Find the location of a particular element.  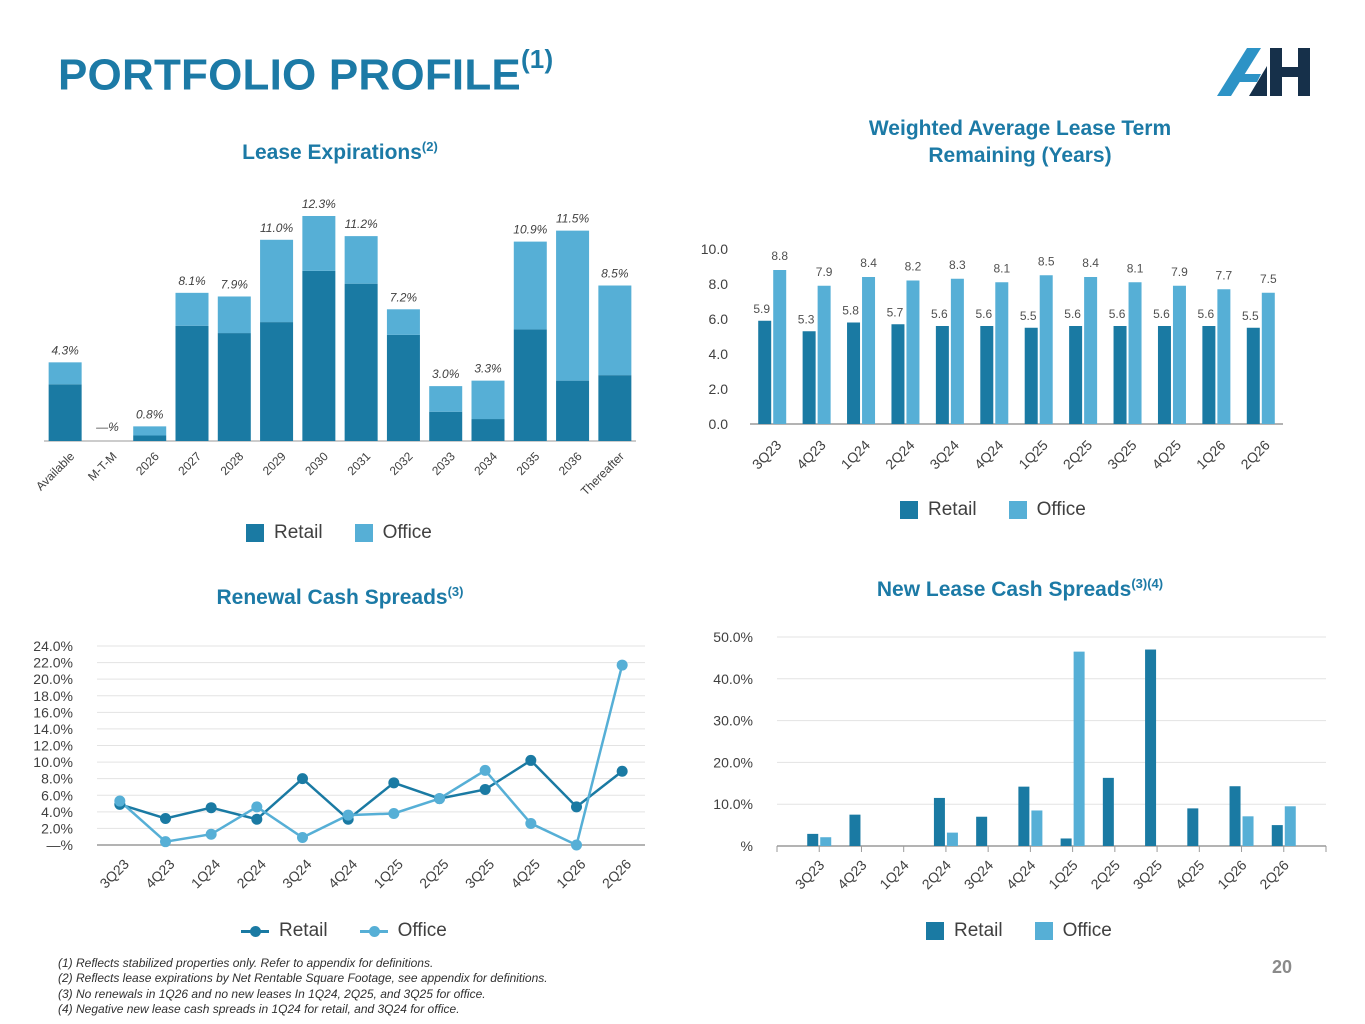

walt-label-office-3q24: 8.3 is located at coordinates (957, 265).